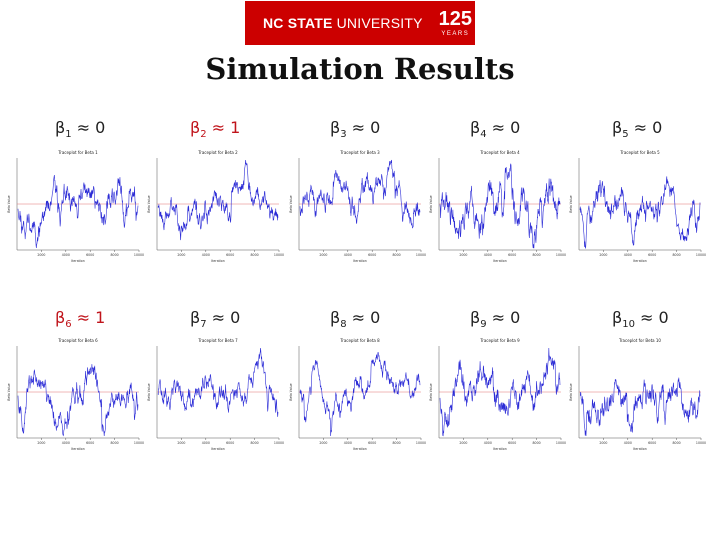  I want to click on beta-label-4: β4 ≈ 0, so click(495, 129).